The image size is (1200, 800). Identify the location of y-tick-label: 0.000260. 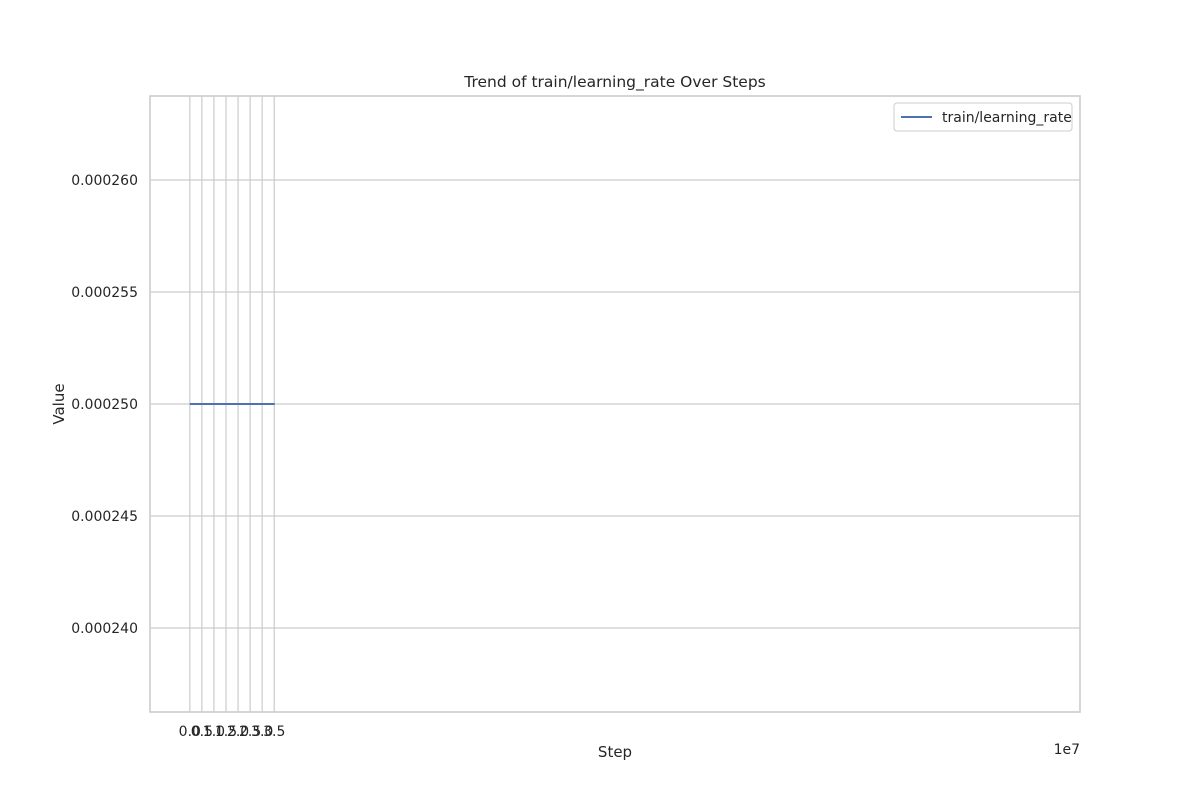
(104, 181).